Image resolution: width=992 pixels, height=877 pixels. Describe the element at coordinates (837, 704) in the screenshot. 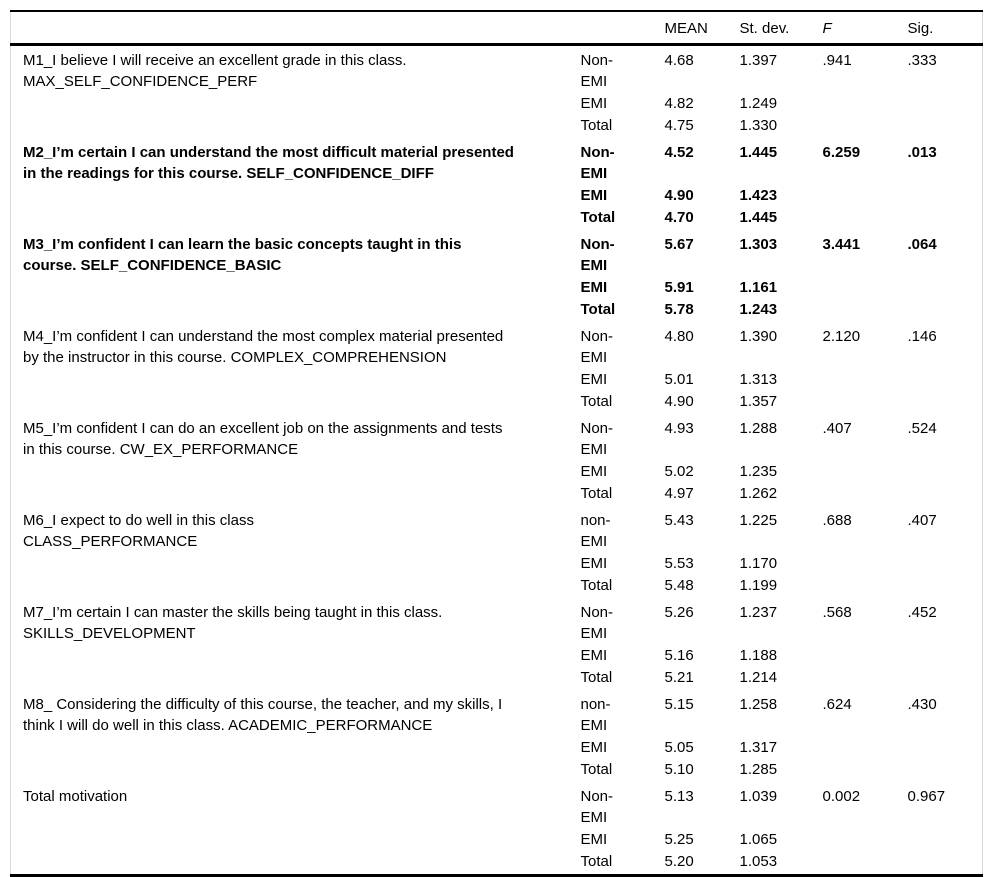

I see `f-value: .624` at that location.